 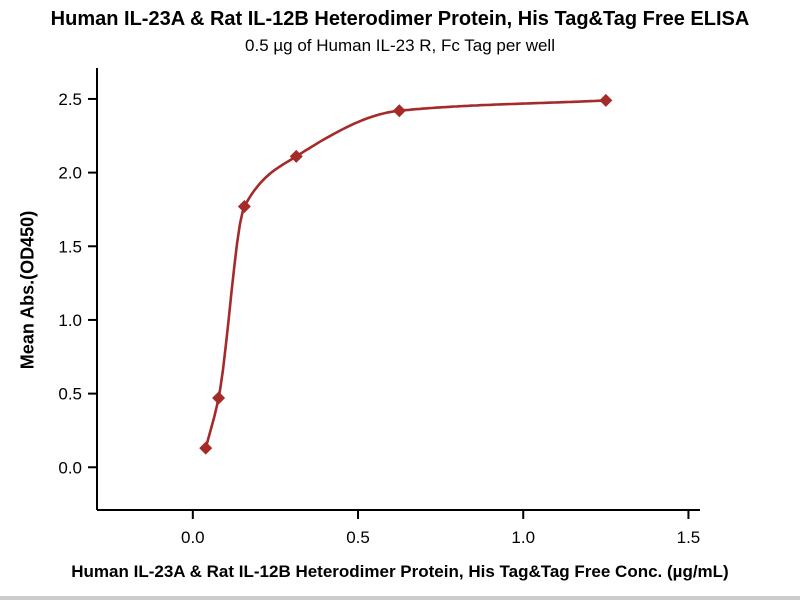 I want to click on x-tick-label: 1.0, so click(x=523, y=537).